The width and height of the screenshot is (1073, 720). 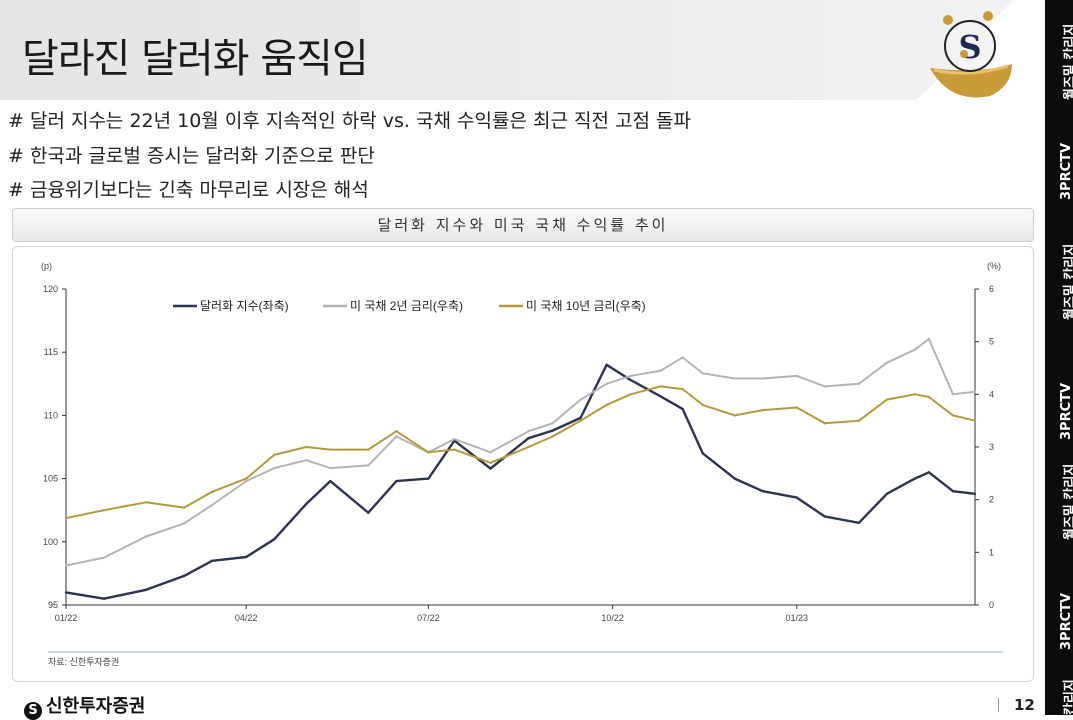 I want to click on footer-divider, so click(x=998, y=705).